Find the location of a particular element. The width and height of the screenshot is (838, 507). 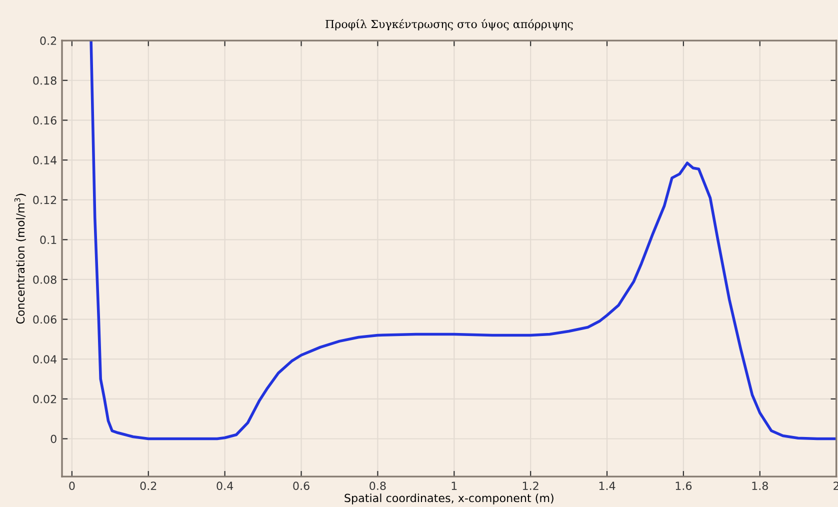

y-tick-label: 0.08 is located at coordinates (44, 279).